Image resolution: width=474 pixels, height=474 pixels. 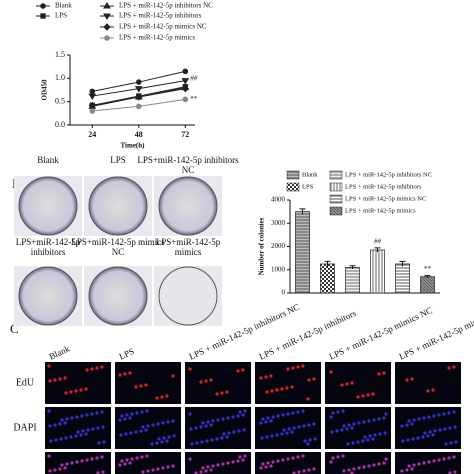 I want to click on annotation: ##, so click(x=378, y=242).